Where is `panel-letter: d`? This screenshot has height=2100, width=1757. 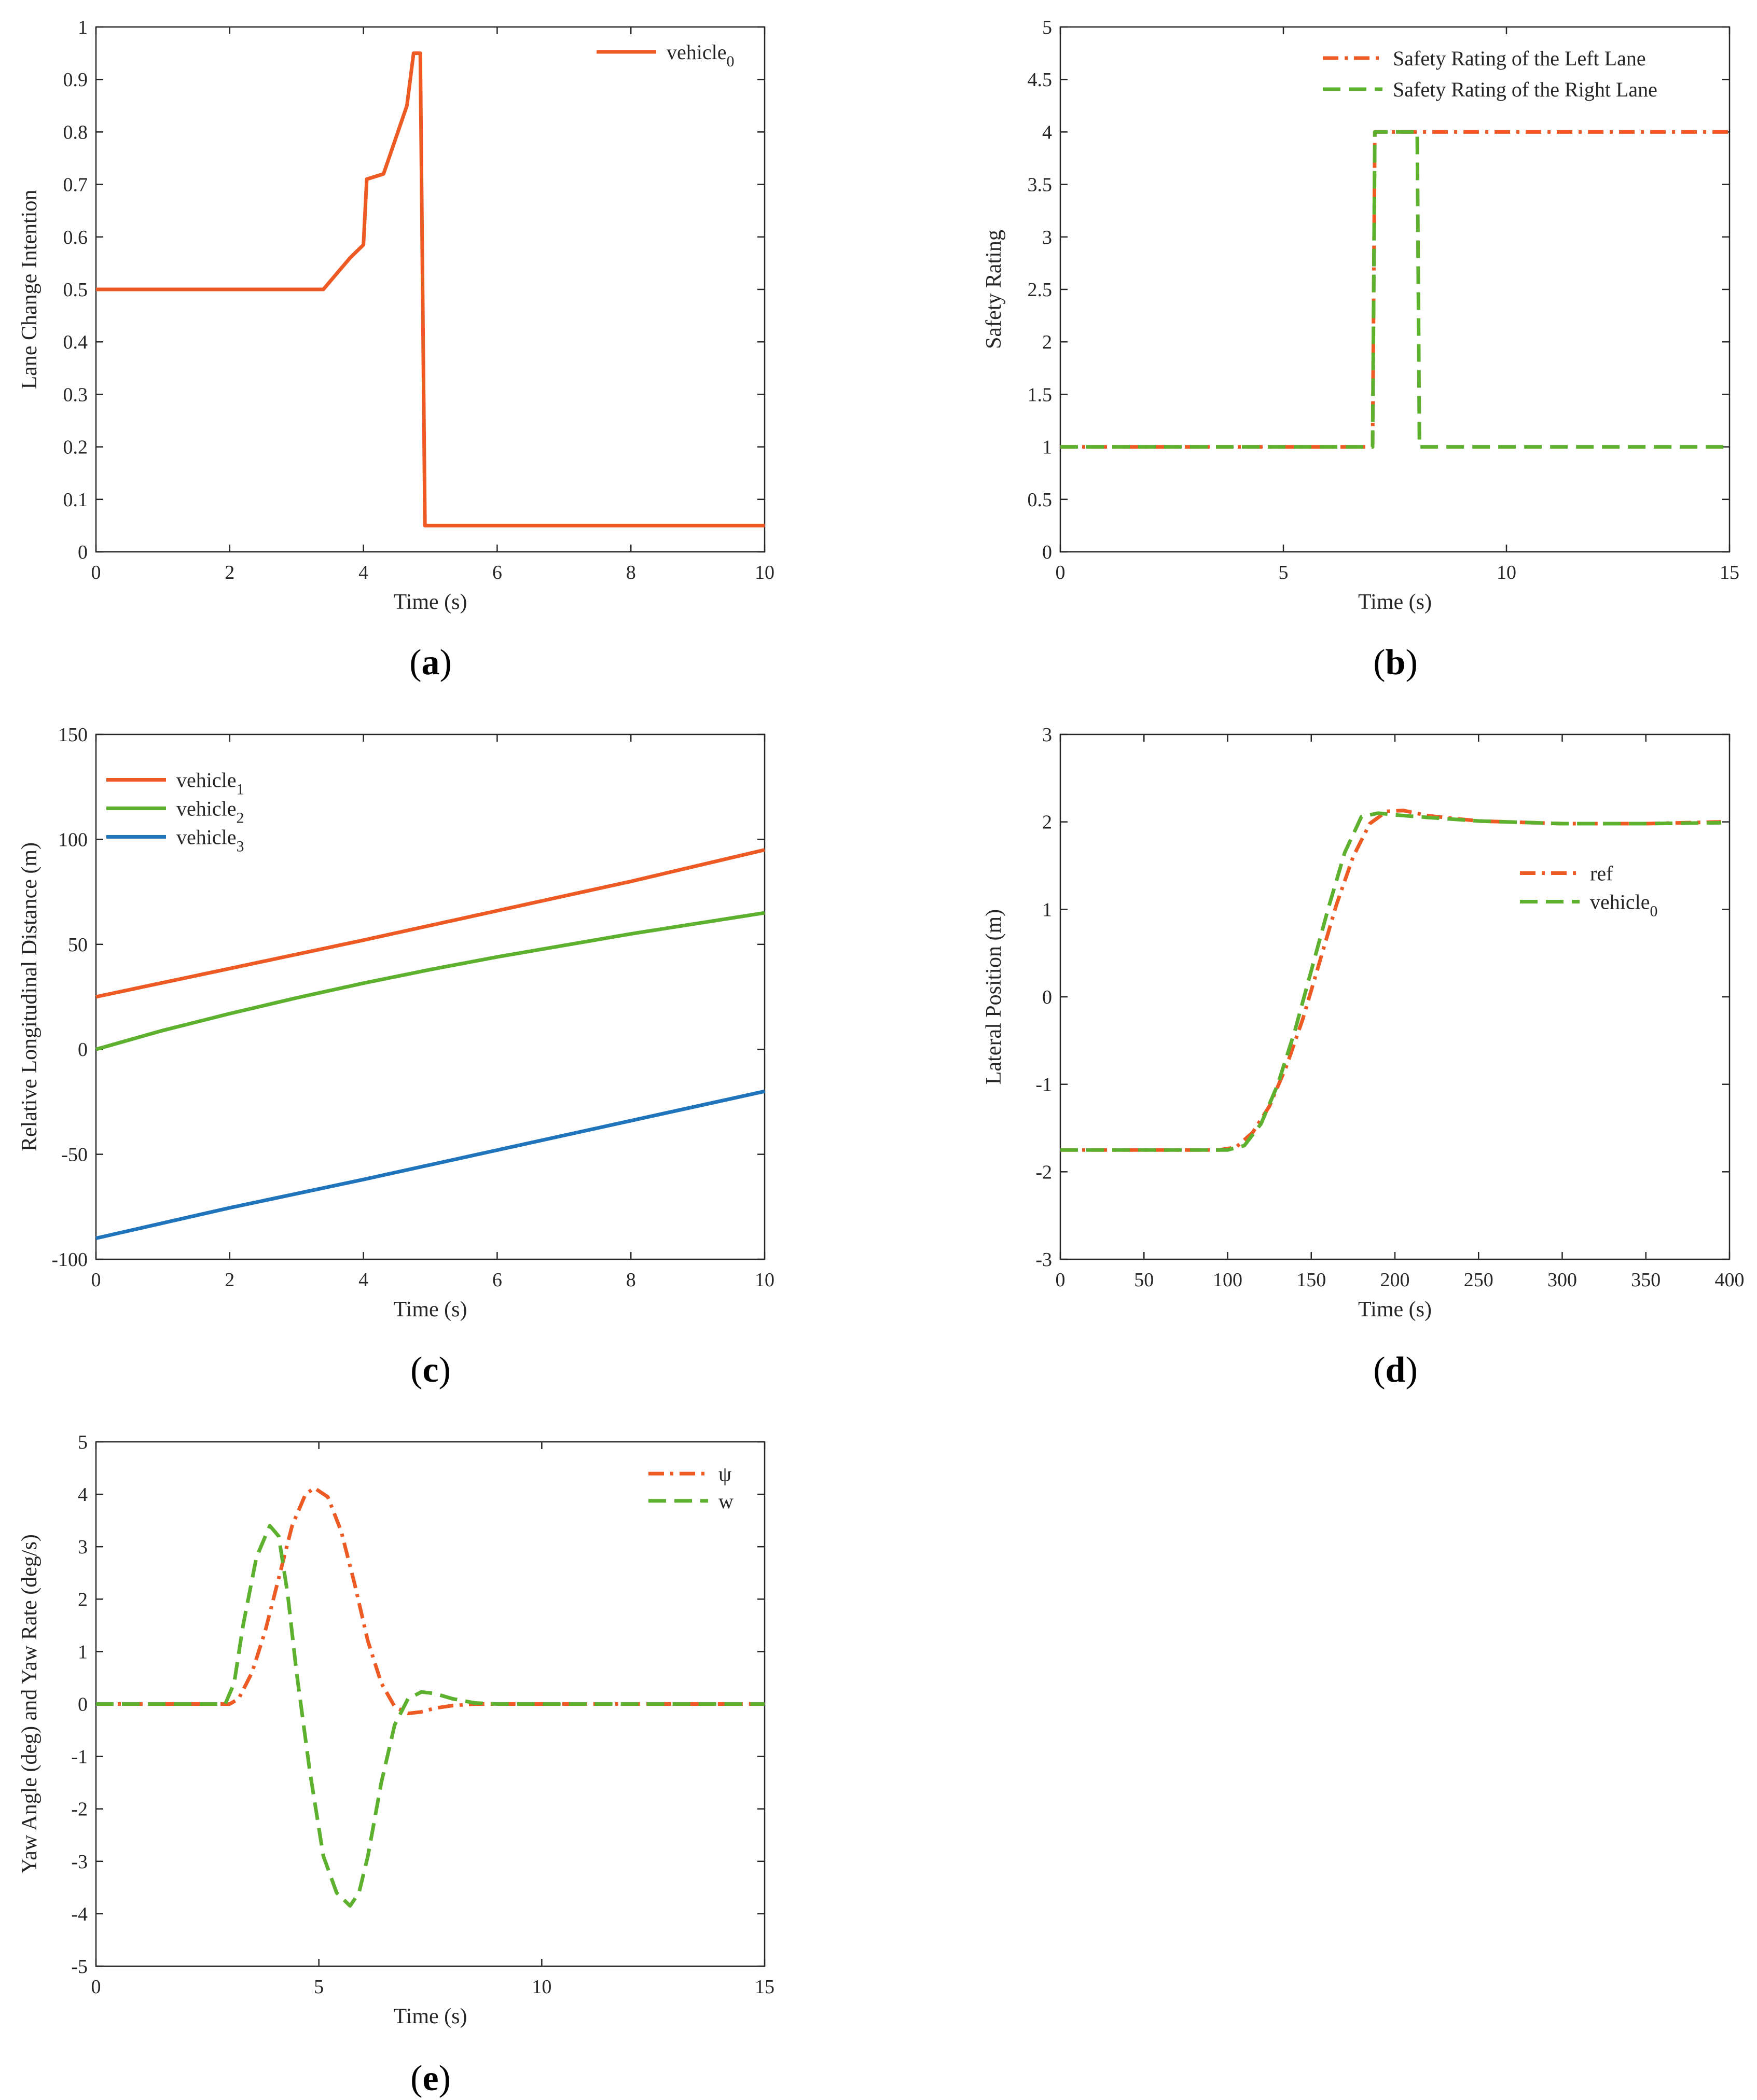 panel-letter: d is located at coordinates (1396, 1370).